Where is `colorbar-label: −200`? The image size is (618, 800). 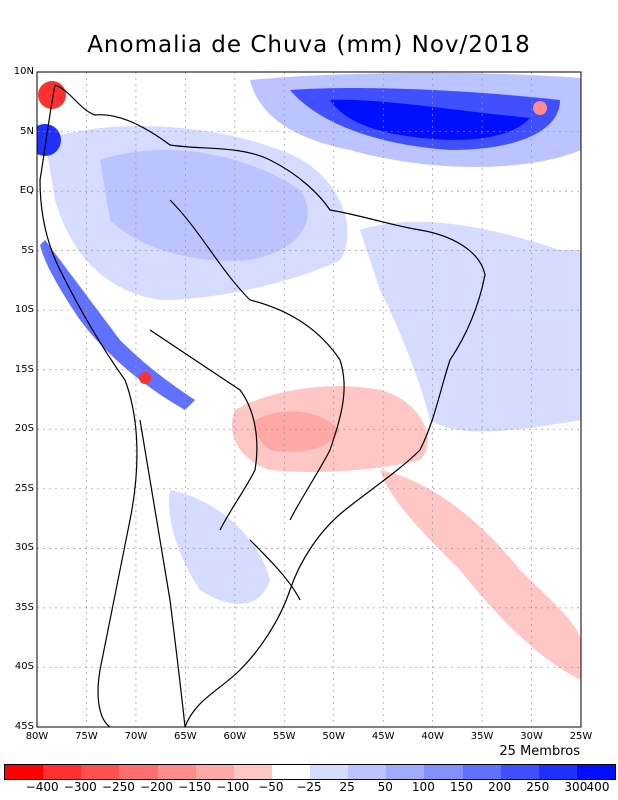 colorbar-label: −200 is located at coordinates (156, 787).